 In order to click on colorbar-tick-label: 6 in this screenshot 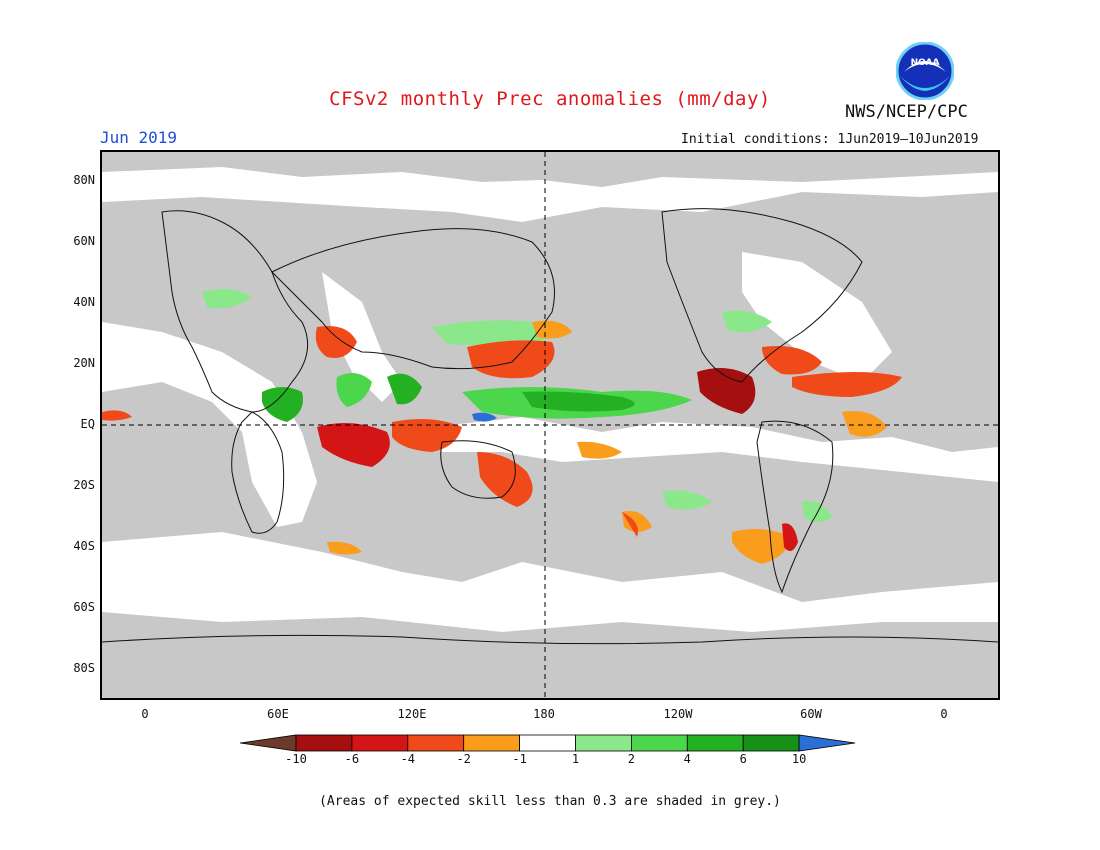, I will do `click(743, 759)`.